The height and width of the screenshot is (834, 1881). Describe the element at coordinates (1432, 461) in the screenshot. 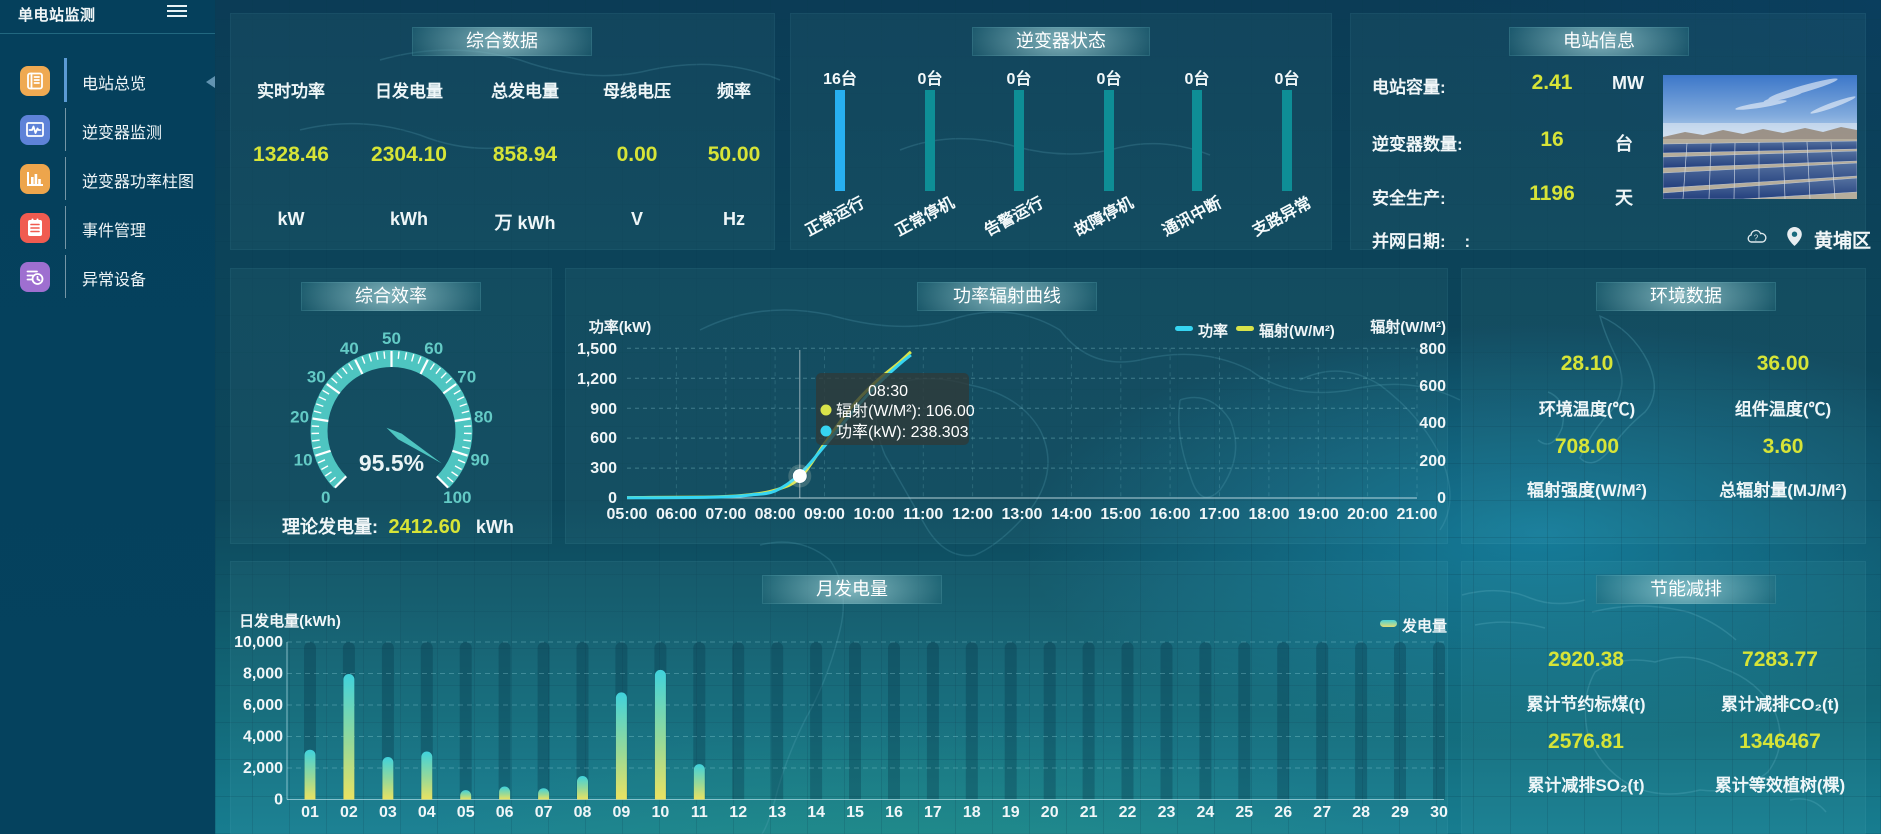

I see `svg-text: 200` at that location.